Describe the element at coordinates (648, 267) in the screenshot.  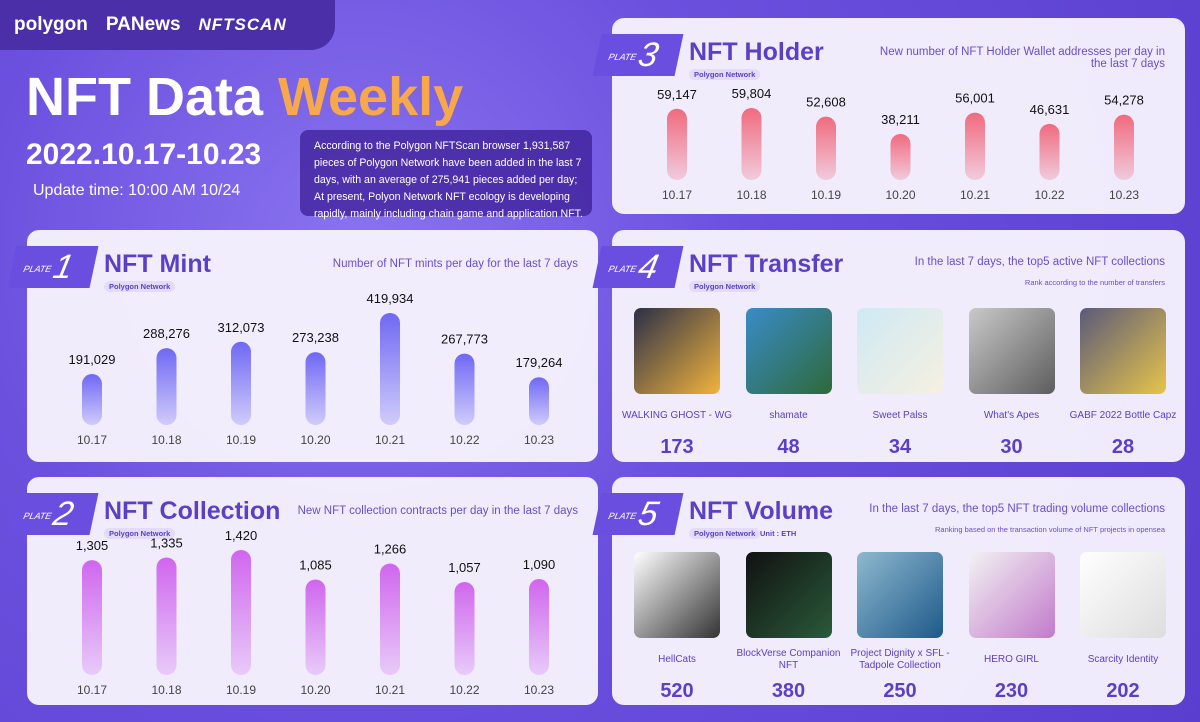
I see `plate-number: 4` at that location.